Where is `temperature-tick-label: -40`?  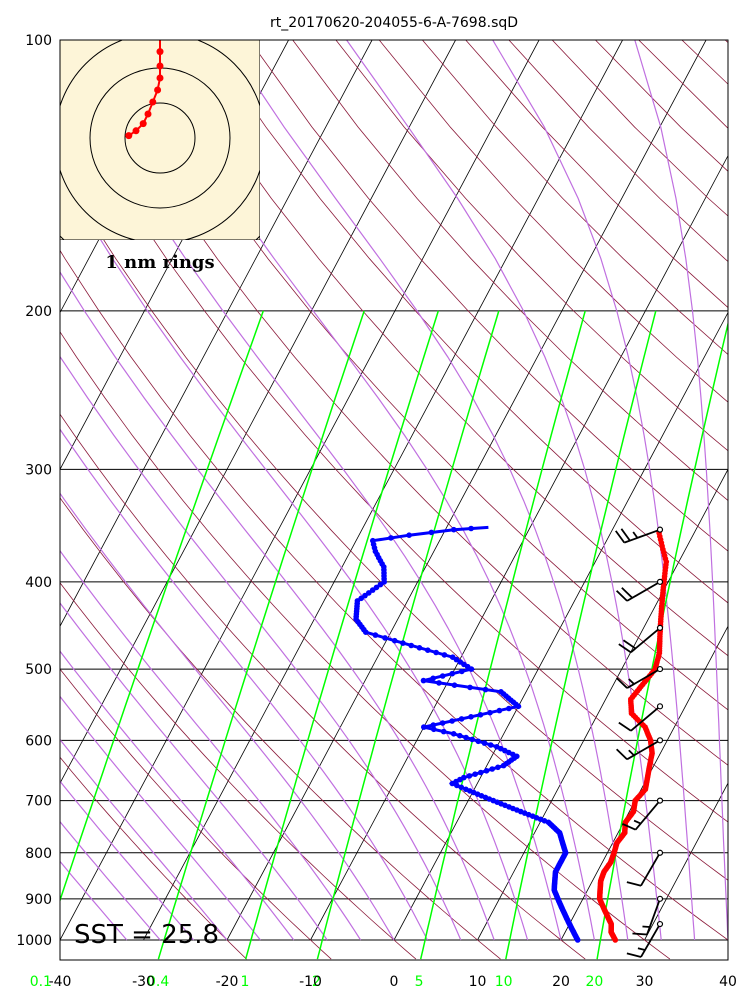 temperature-tick-label: -40 is located at coordinates (60, 982).